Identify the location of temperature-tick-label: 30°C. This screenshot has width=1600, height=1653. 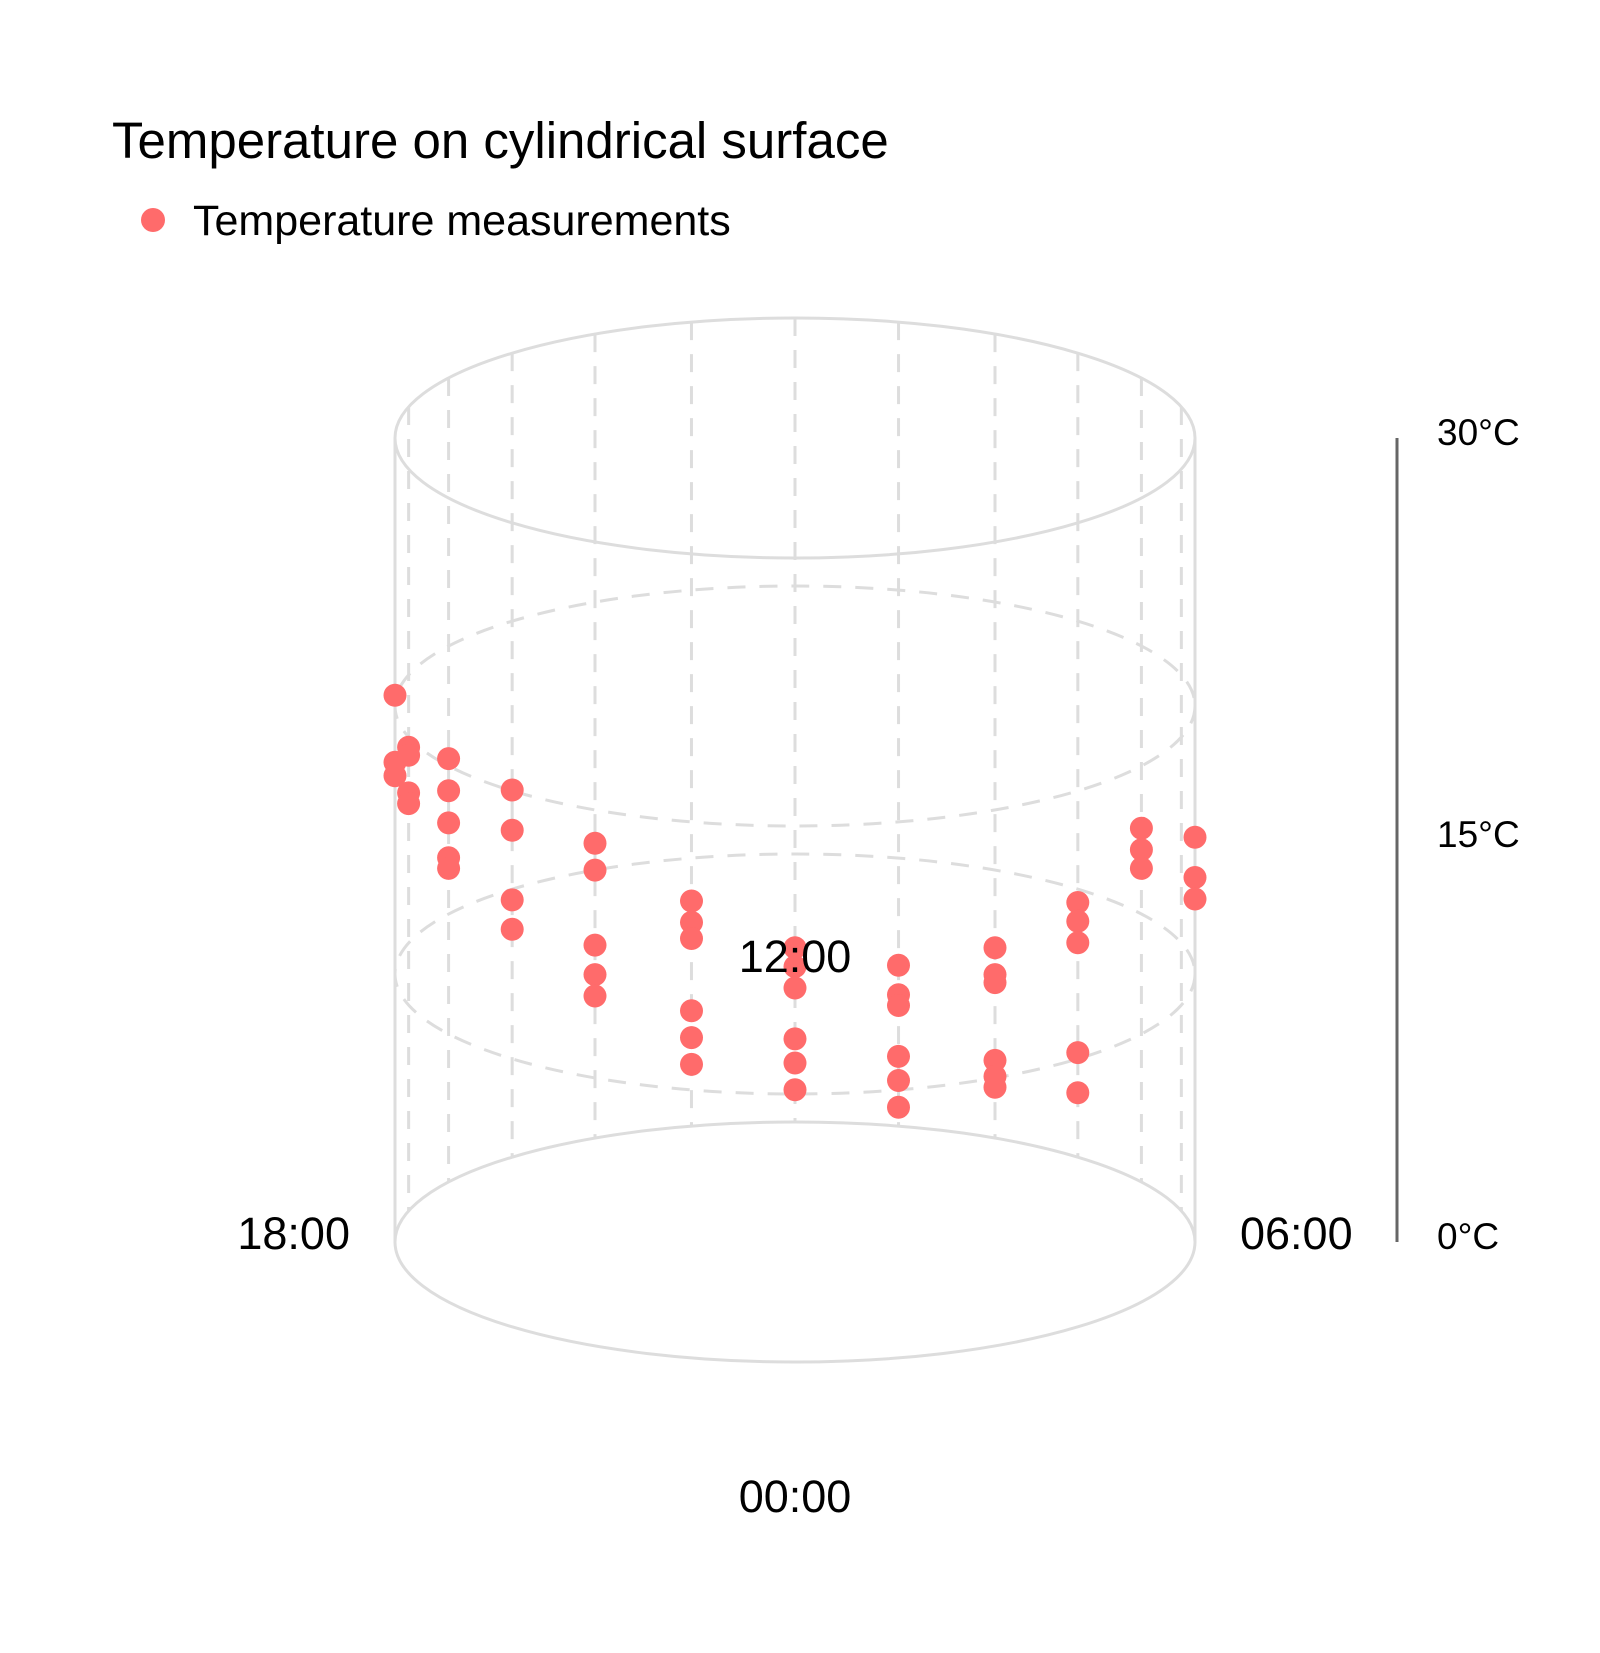
(1478, 432).